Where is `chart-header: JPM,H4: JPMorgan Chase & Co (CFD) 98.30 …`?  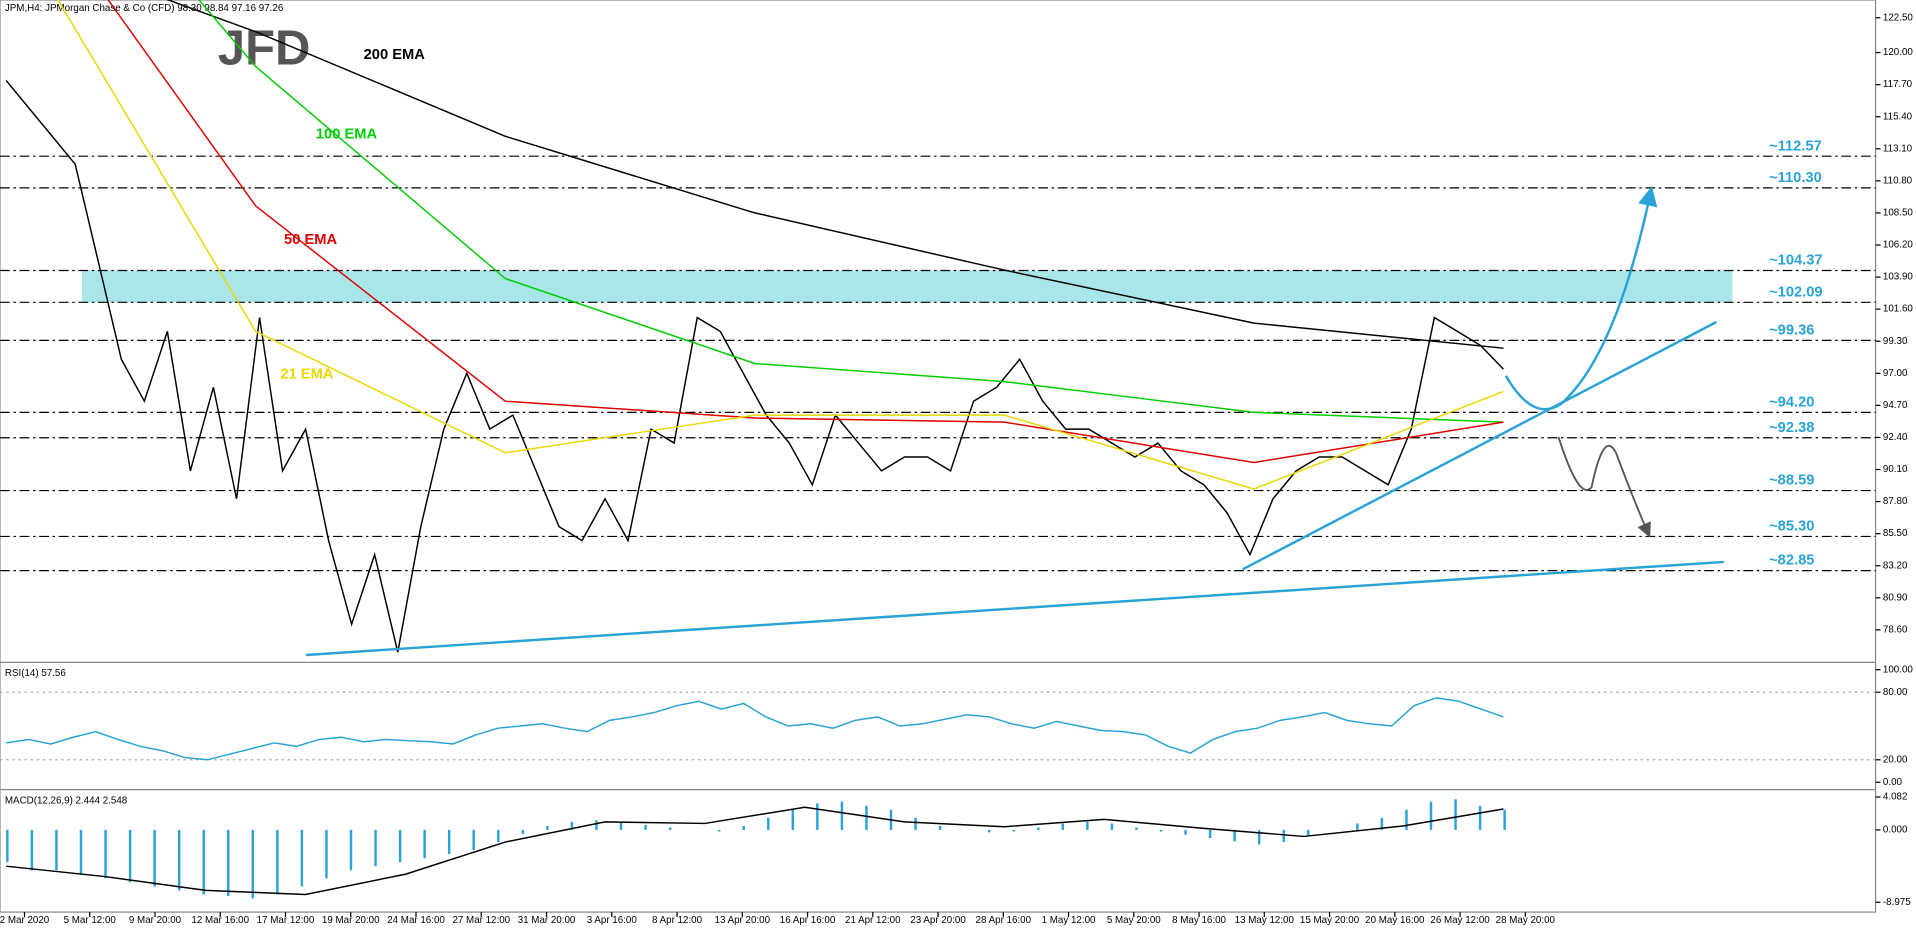
chart-header: JPM,H4: JPMorgan Chase & Co (CFD) 98.30 … is located at coordinates (144, 8).